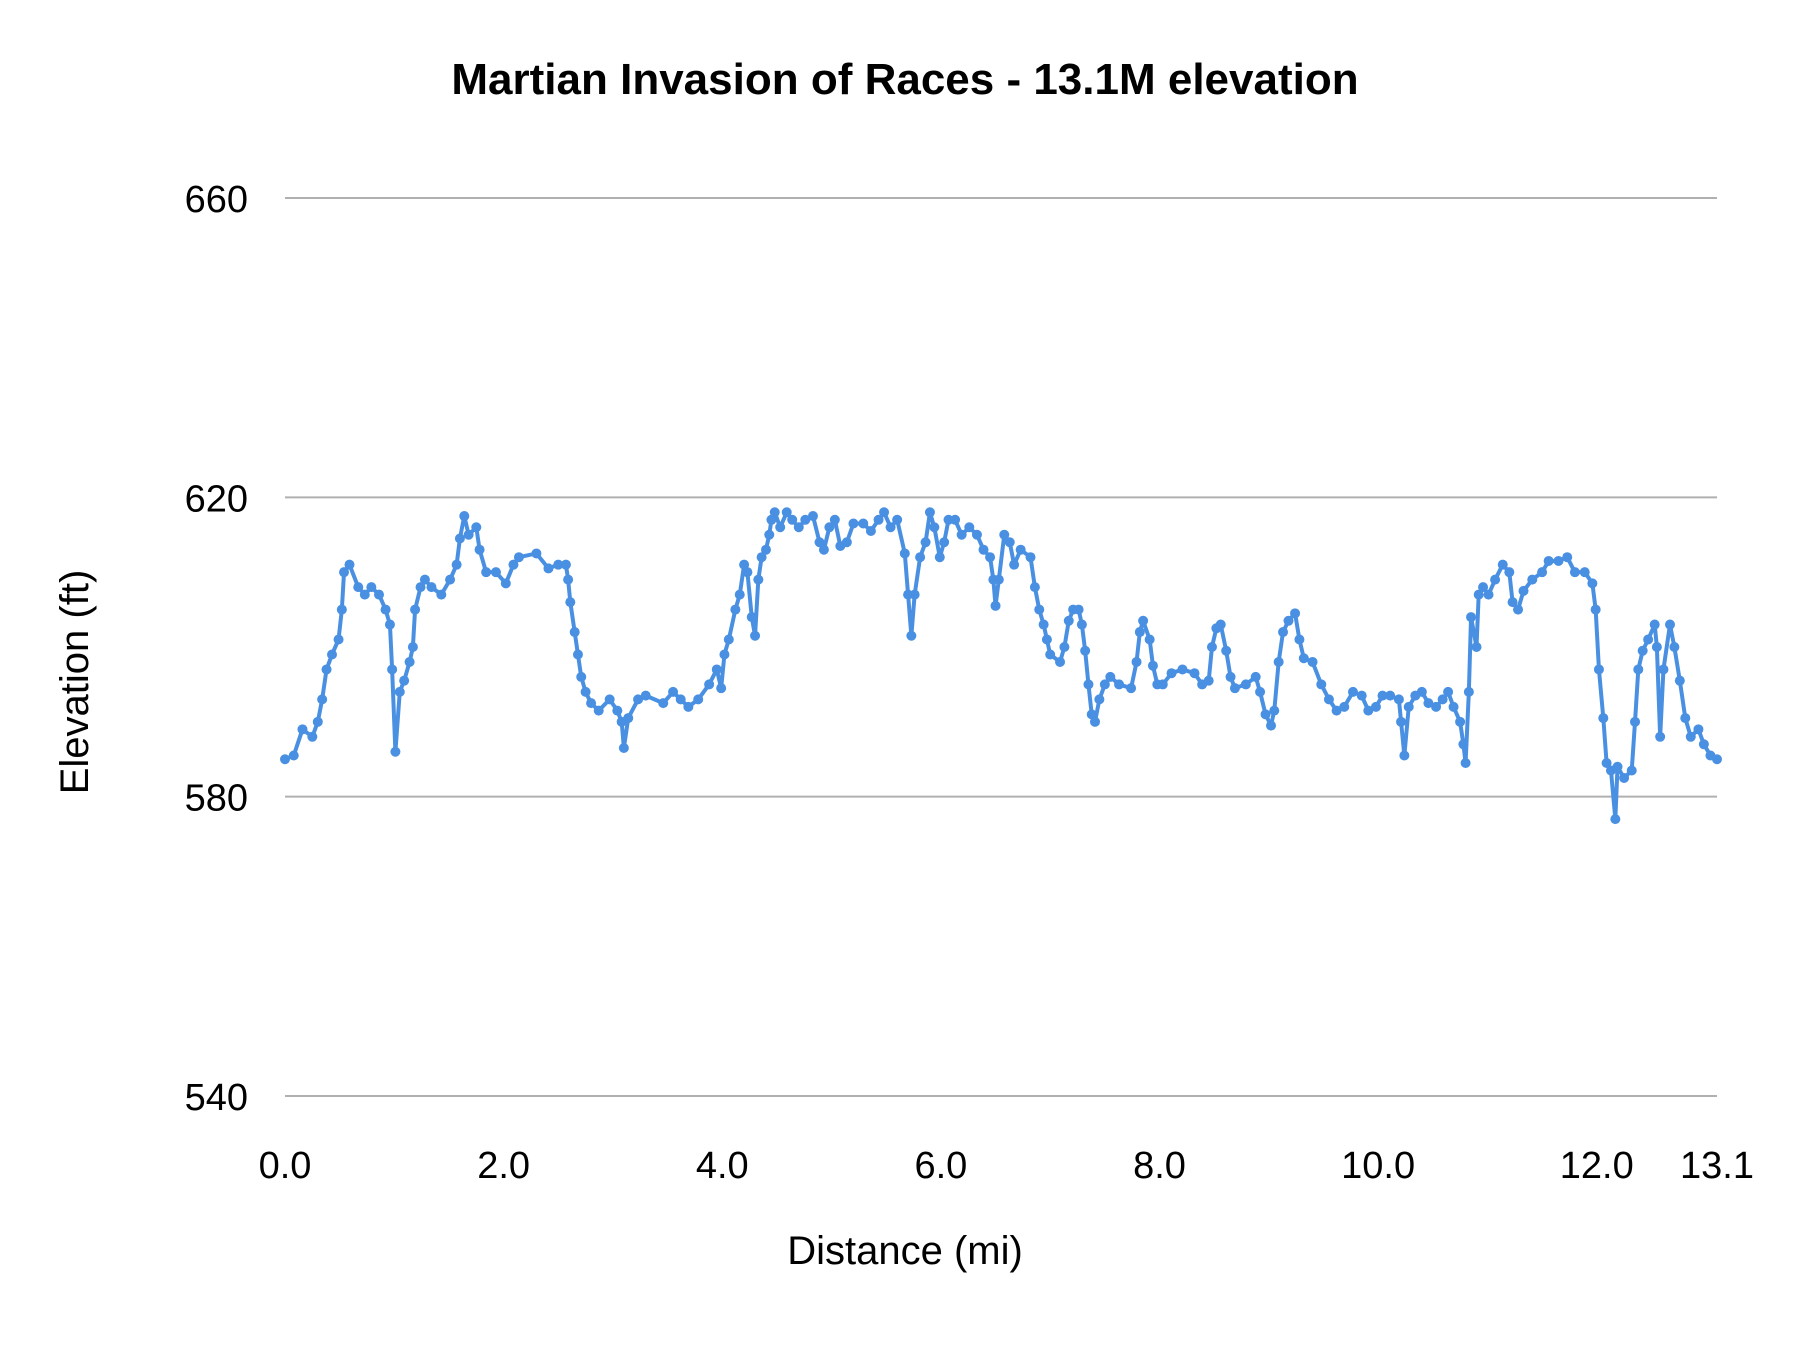  What do you see at coordinates (1717, 1166) in the screenshot?
I see `x-tick-label: 13.1` at bounding box center [1717, 1166].